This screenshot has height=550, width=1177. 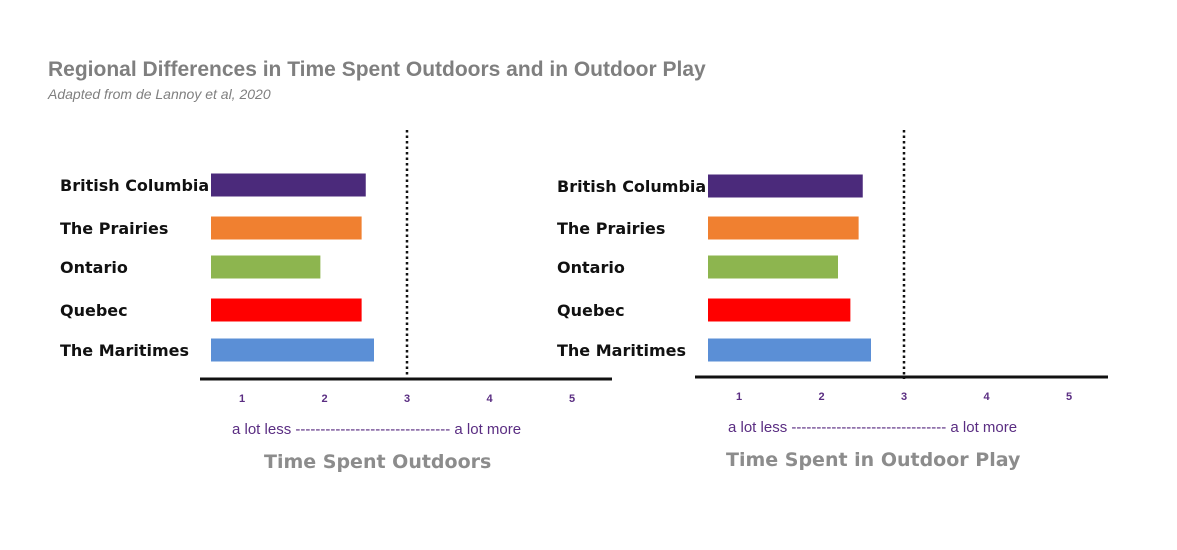 I want to click on x-axis-title: Time Spent Outdoors, so click(x=377, y=462).